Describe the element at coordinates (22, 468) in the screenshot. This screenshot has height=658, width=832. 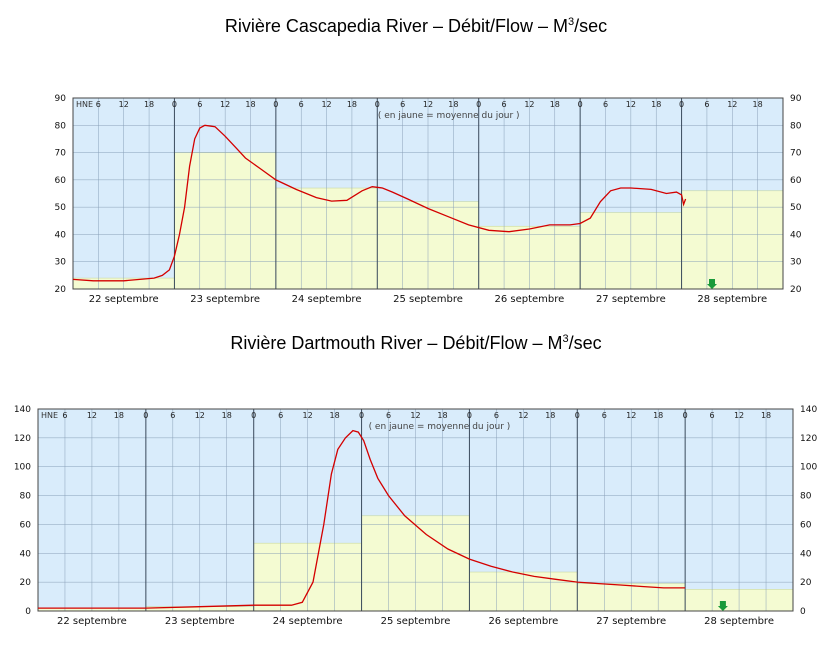
I see `y-tick-label-left: 100` at that location.